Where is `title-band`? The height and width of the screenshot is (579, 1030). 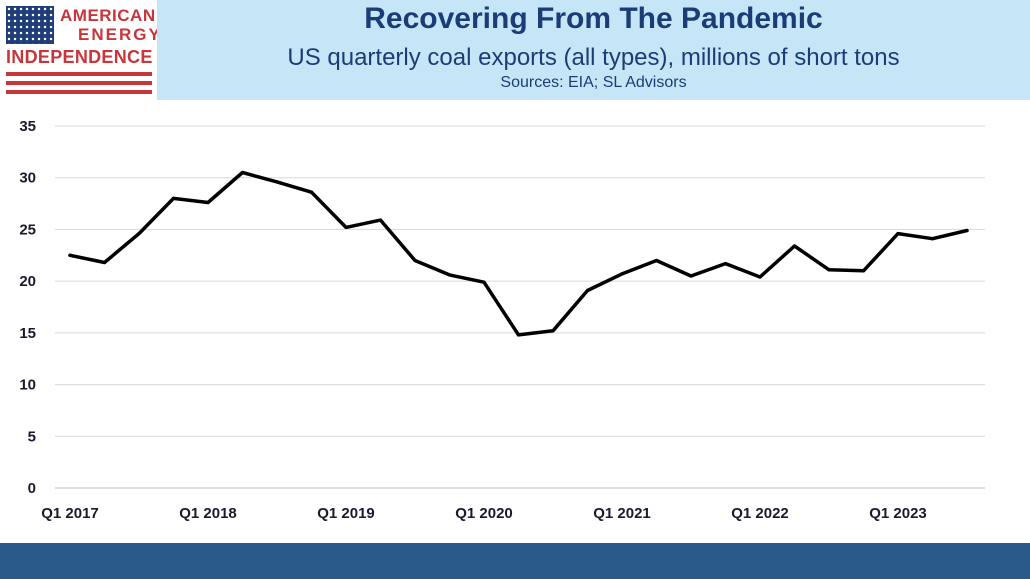 title-band is located at coordinates (593, 50).